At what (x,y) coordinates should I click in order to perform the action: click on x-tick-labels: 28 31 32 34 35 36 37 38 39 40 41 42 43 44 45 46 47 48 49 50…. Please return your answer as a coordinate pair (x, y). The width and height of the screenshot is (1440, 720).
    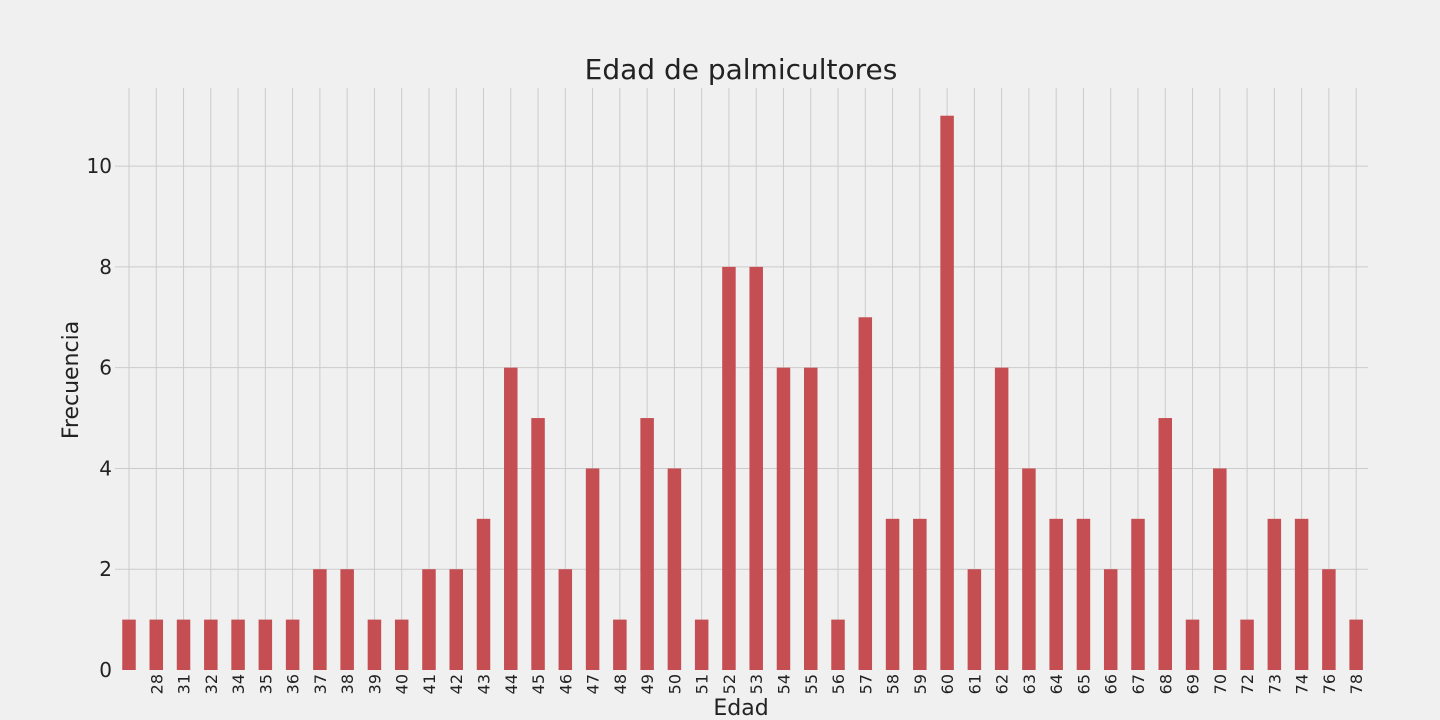
    Looking at the image, I should click on (756, 684).